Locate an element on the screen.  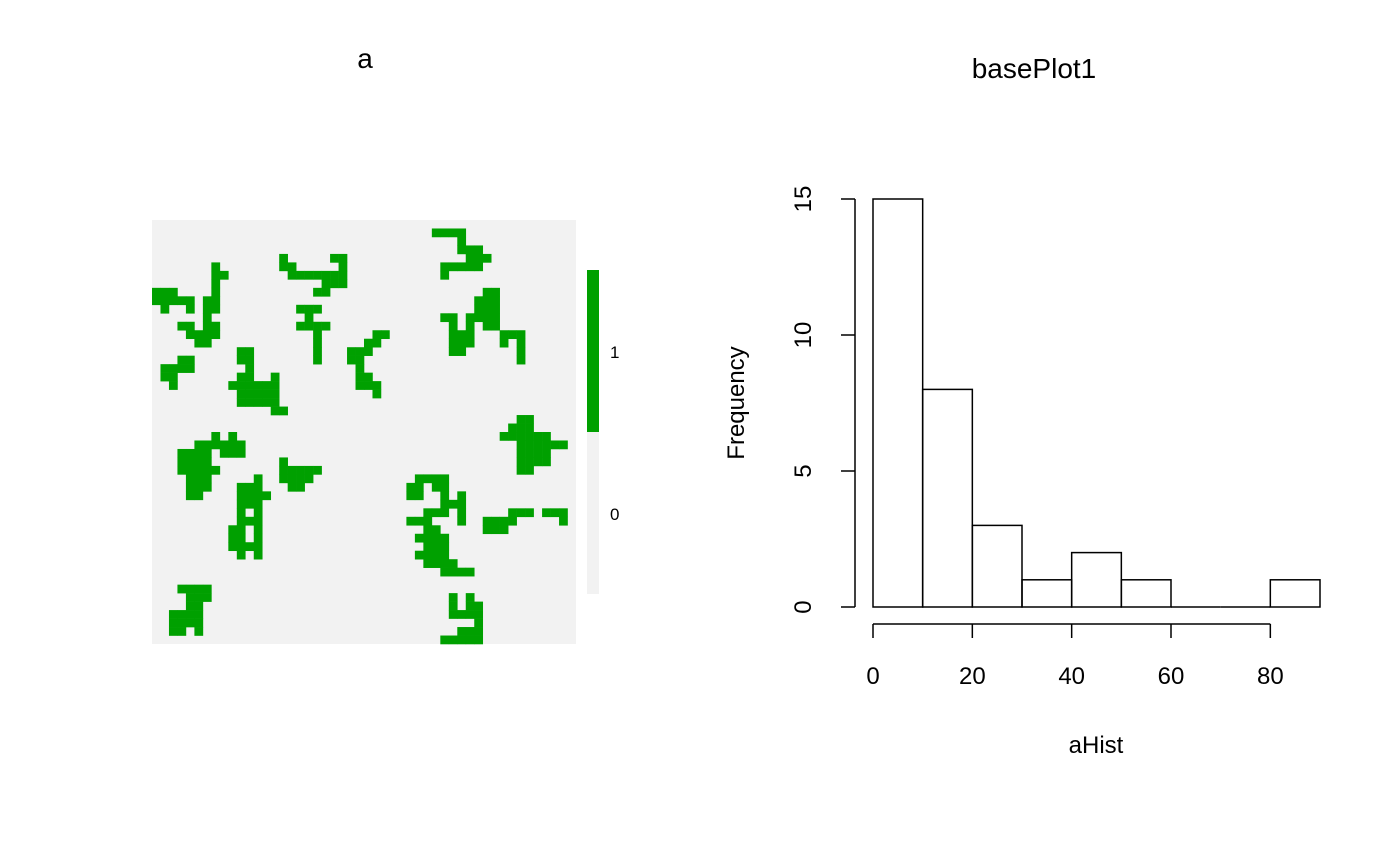
raster-cells is located at coordinates (360, 436).